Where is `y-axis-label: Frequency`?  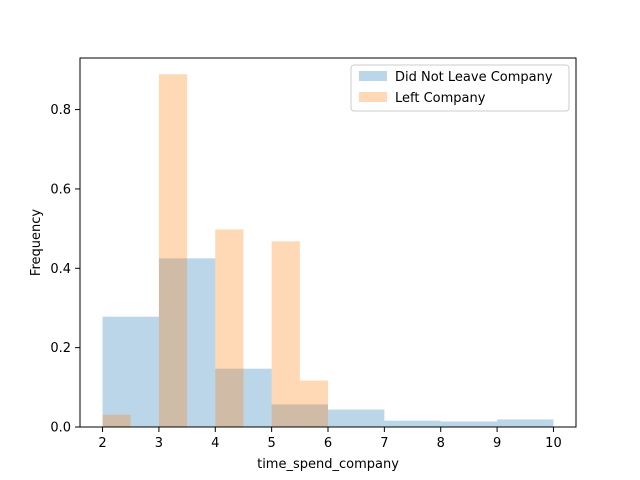
y-axis-label: Frequency is located at coordinates (36, 242).